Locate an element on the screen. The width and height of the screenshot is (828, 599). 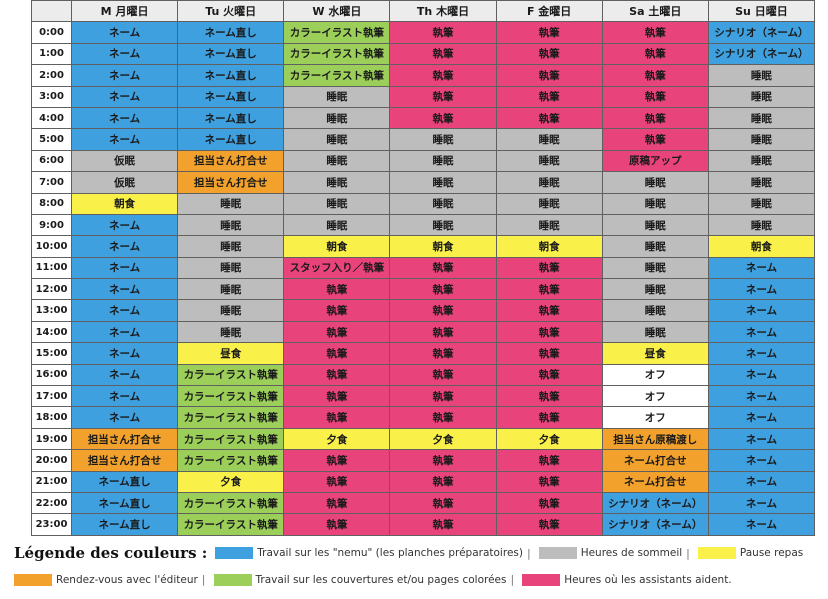
legend-swatch-gray is located at coordinates (557, 553).